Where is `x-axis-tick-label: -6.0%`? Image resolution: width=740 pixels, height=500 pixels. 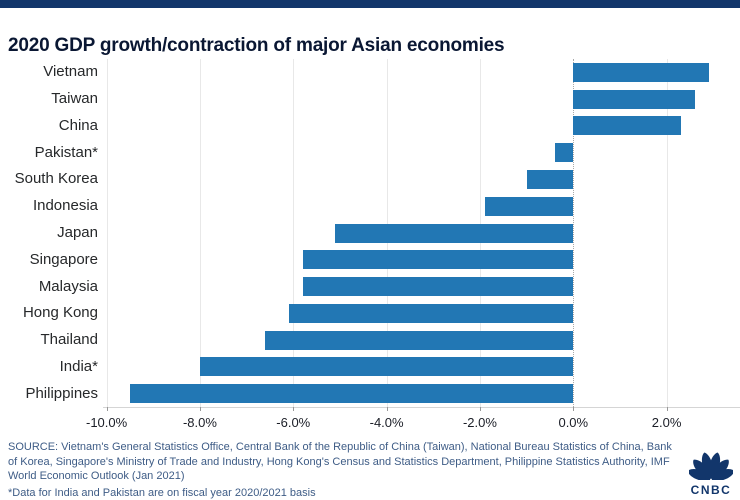 x-axis-tick-label: -6.0% is located at coordinates (293, 422).